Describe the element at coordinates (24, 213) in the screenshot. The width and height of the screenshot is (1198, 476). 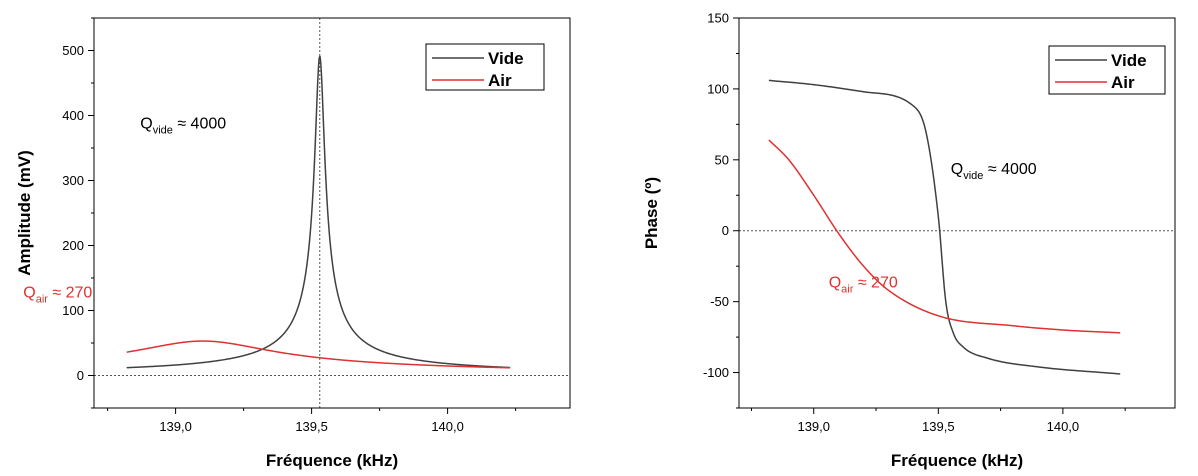
I see `y-axis-title: Amplitude (mV)` at that location.